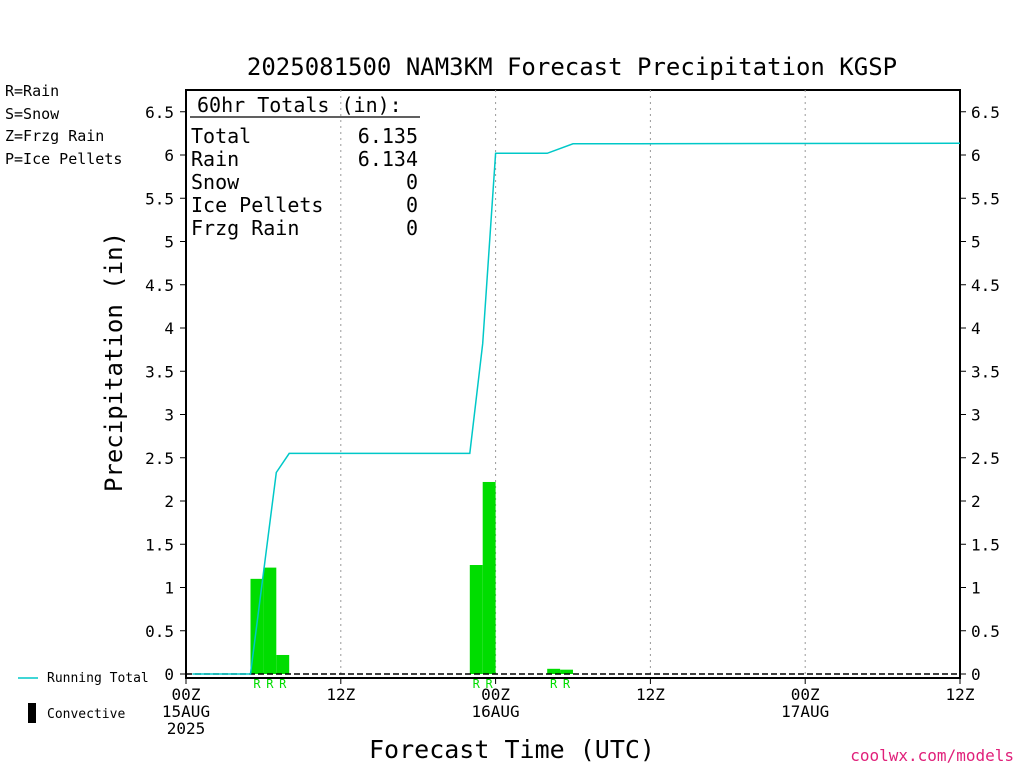  I want to click on ptype-legend: R=Rain S=Snow Z=Frzg Rain P=Ice Pellets, so click(63, 125).